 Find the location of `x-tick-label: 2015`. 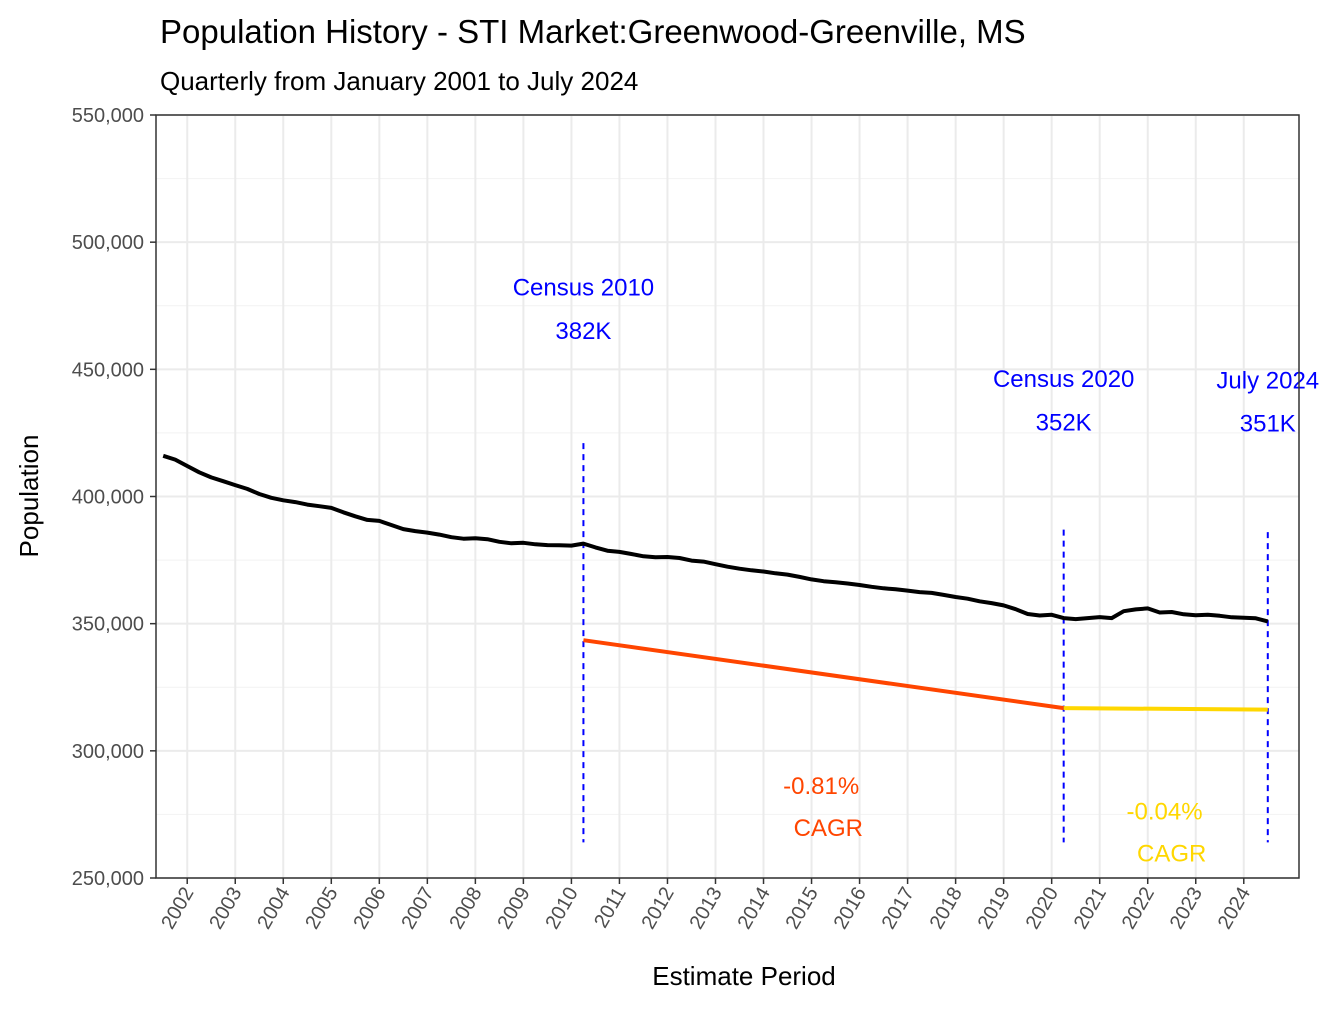

x-tick-label: 2015 is located at coordinates (802, 909).